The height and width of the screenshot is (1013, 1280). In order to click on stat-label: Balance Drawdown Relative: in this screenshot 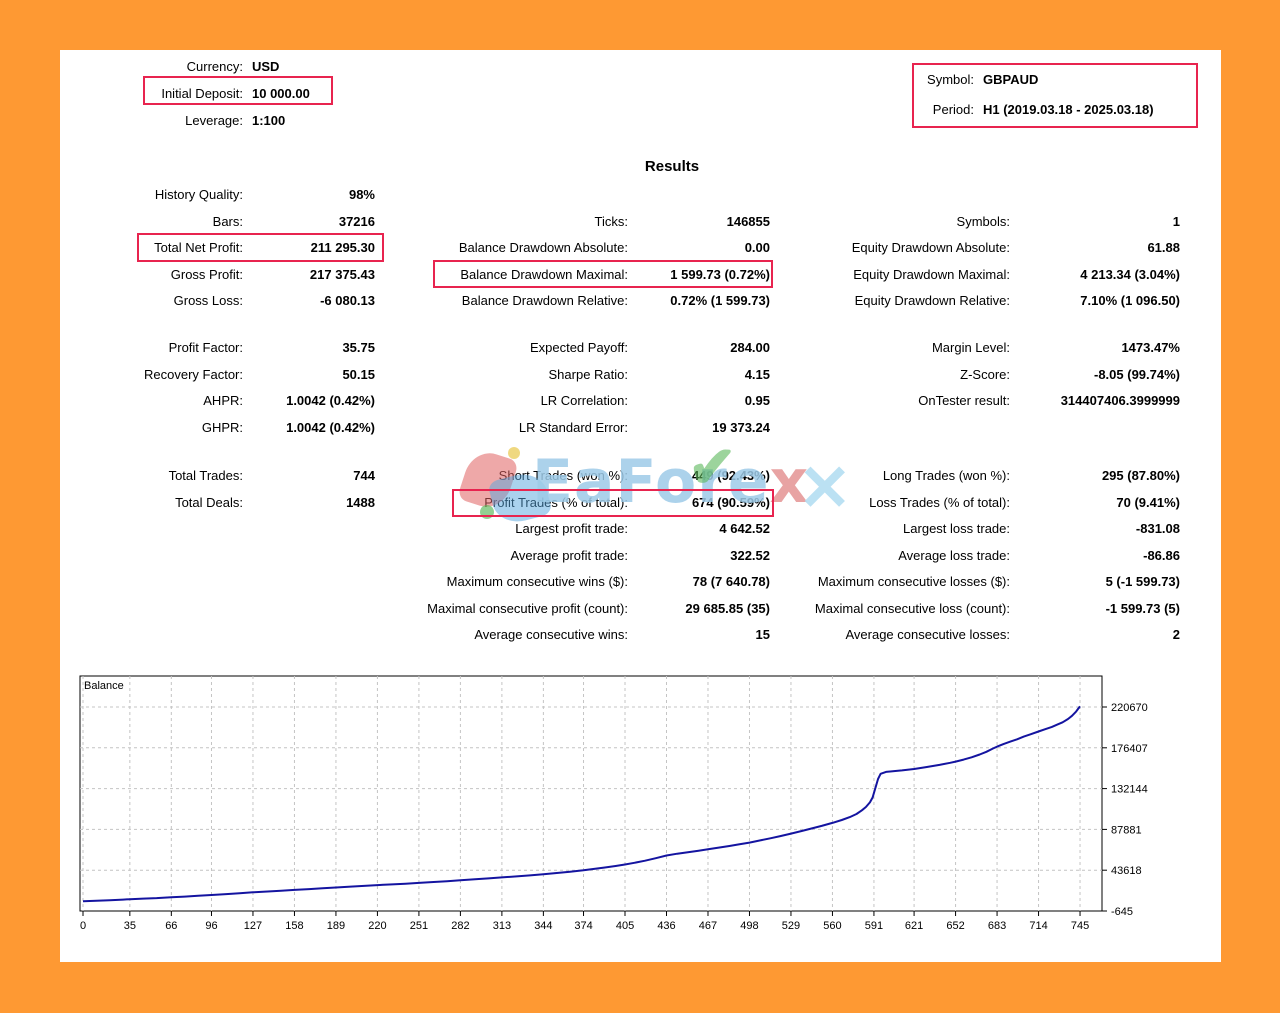, I will do `click(544, 300)`.